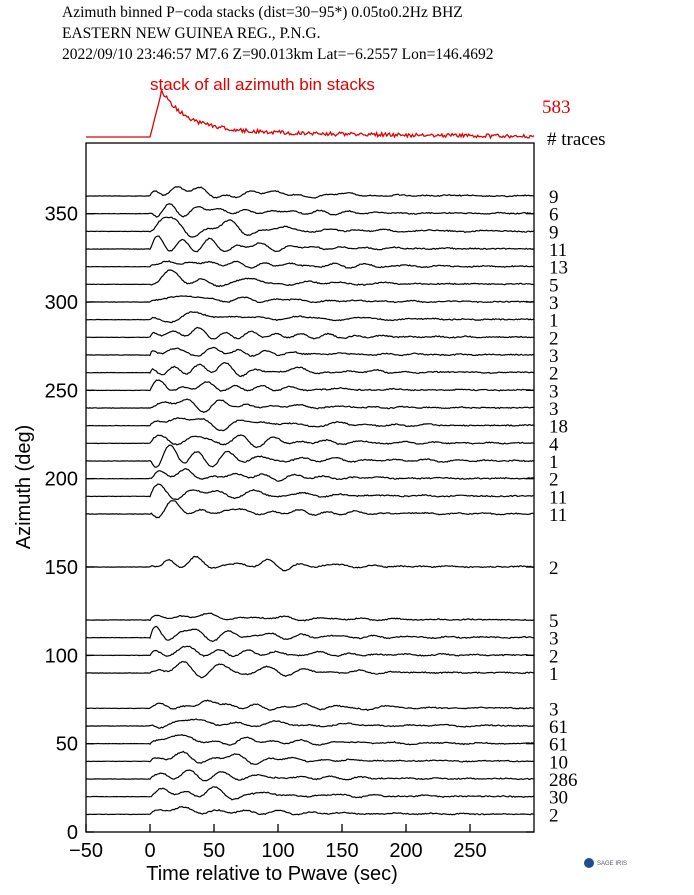 This screenshot has height=895, width=694. What do you see at coordinates (61, 303) in the screenshot?
I see `y-tick-label: 300` at bounding box center [61, 303].